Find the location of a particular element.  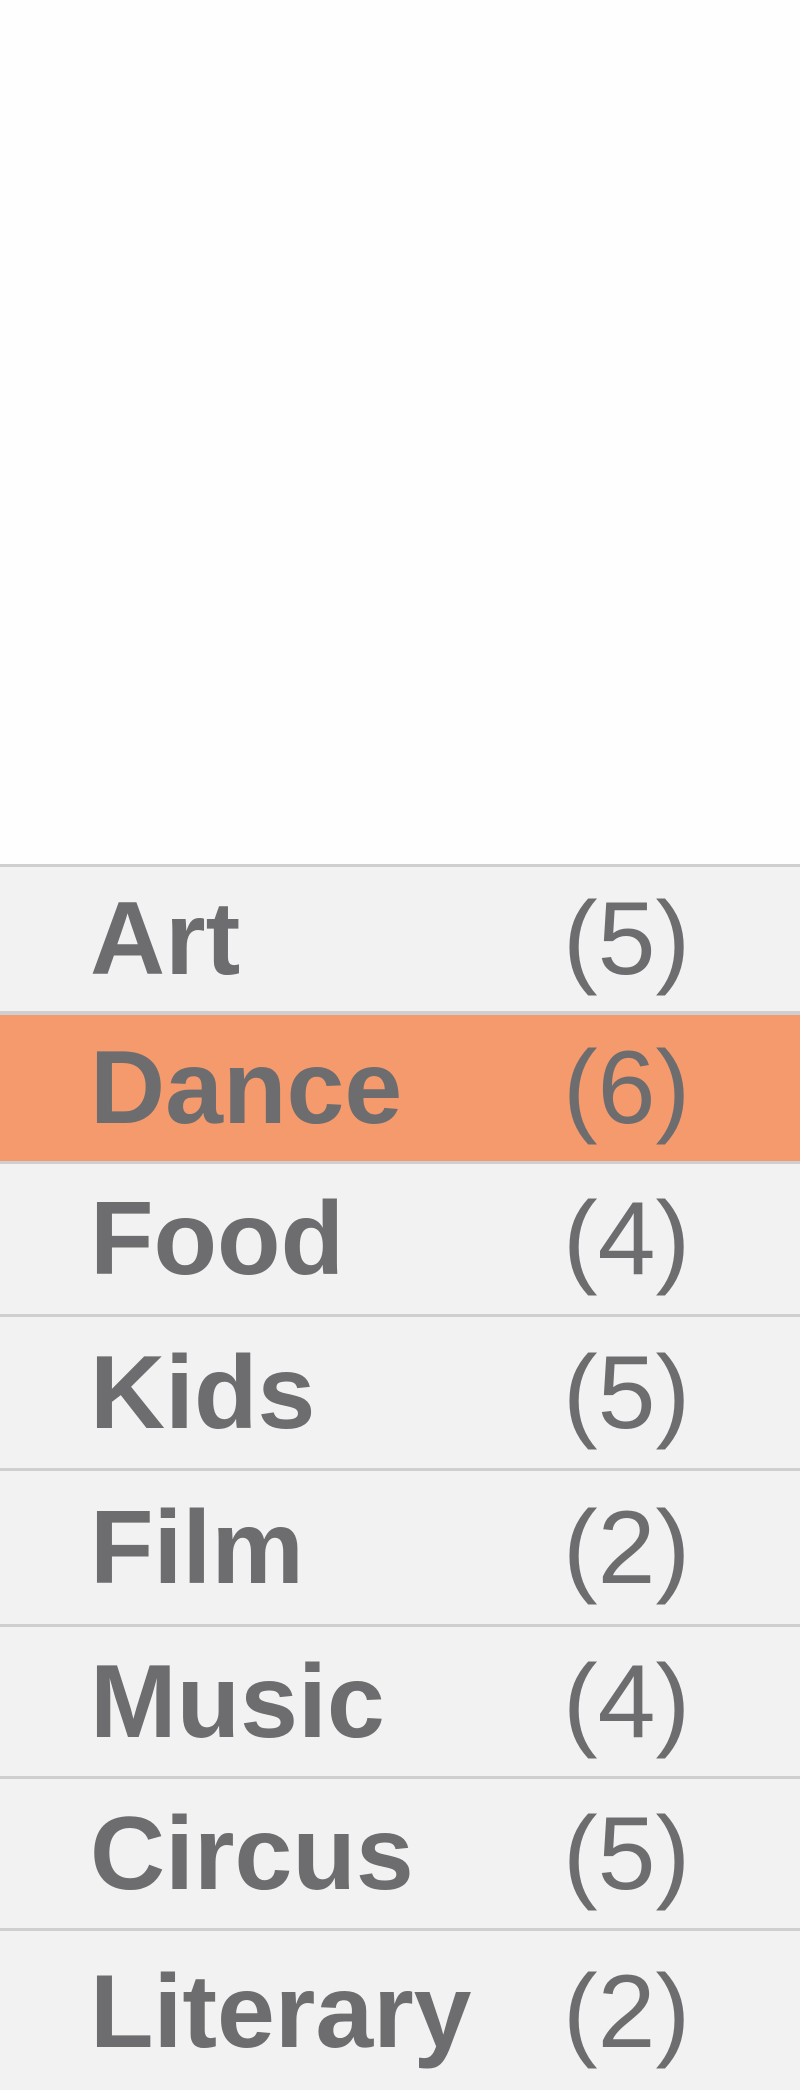

category-row-food: Food (4) is located at coordinates (400, 1240).